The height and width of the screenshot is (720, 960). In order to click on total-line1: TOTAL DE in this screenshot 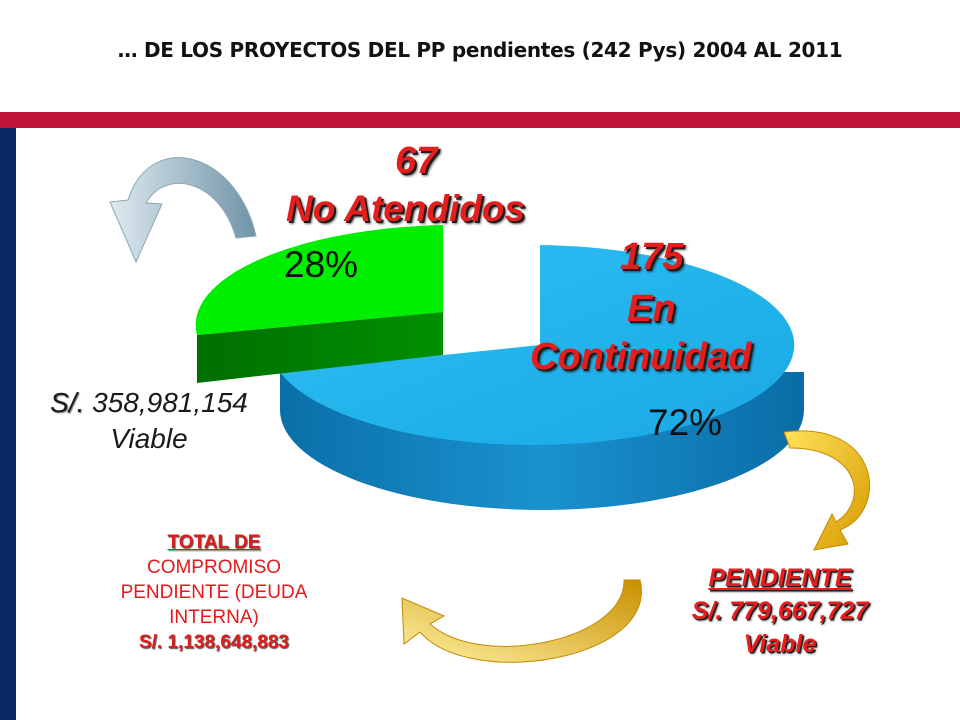, I will do `click(214, 542)`.